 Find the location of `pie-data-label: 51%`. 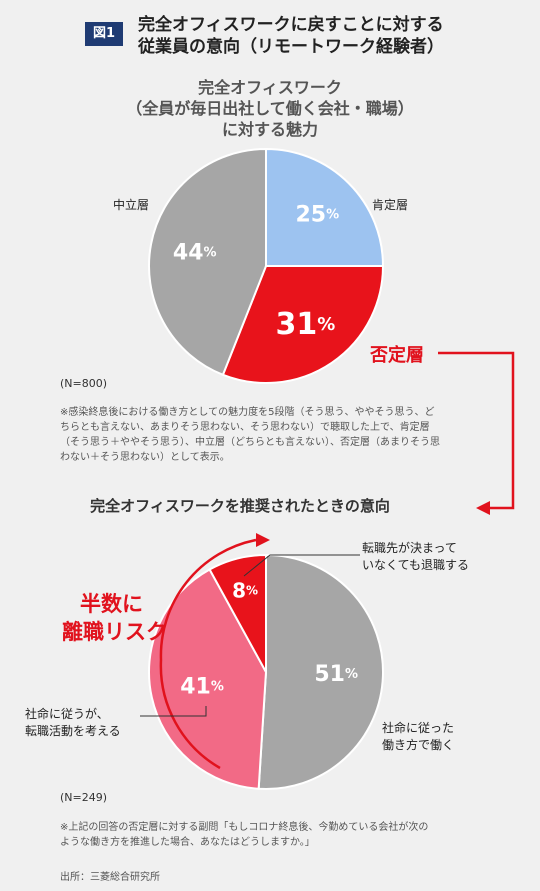

pie-data-label: 51% is located at coordinates (336, 674).